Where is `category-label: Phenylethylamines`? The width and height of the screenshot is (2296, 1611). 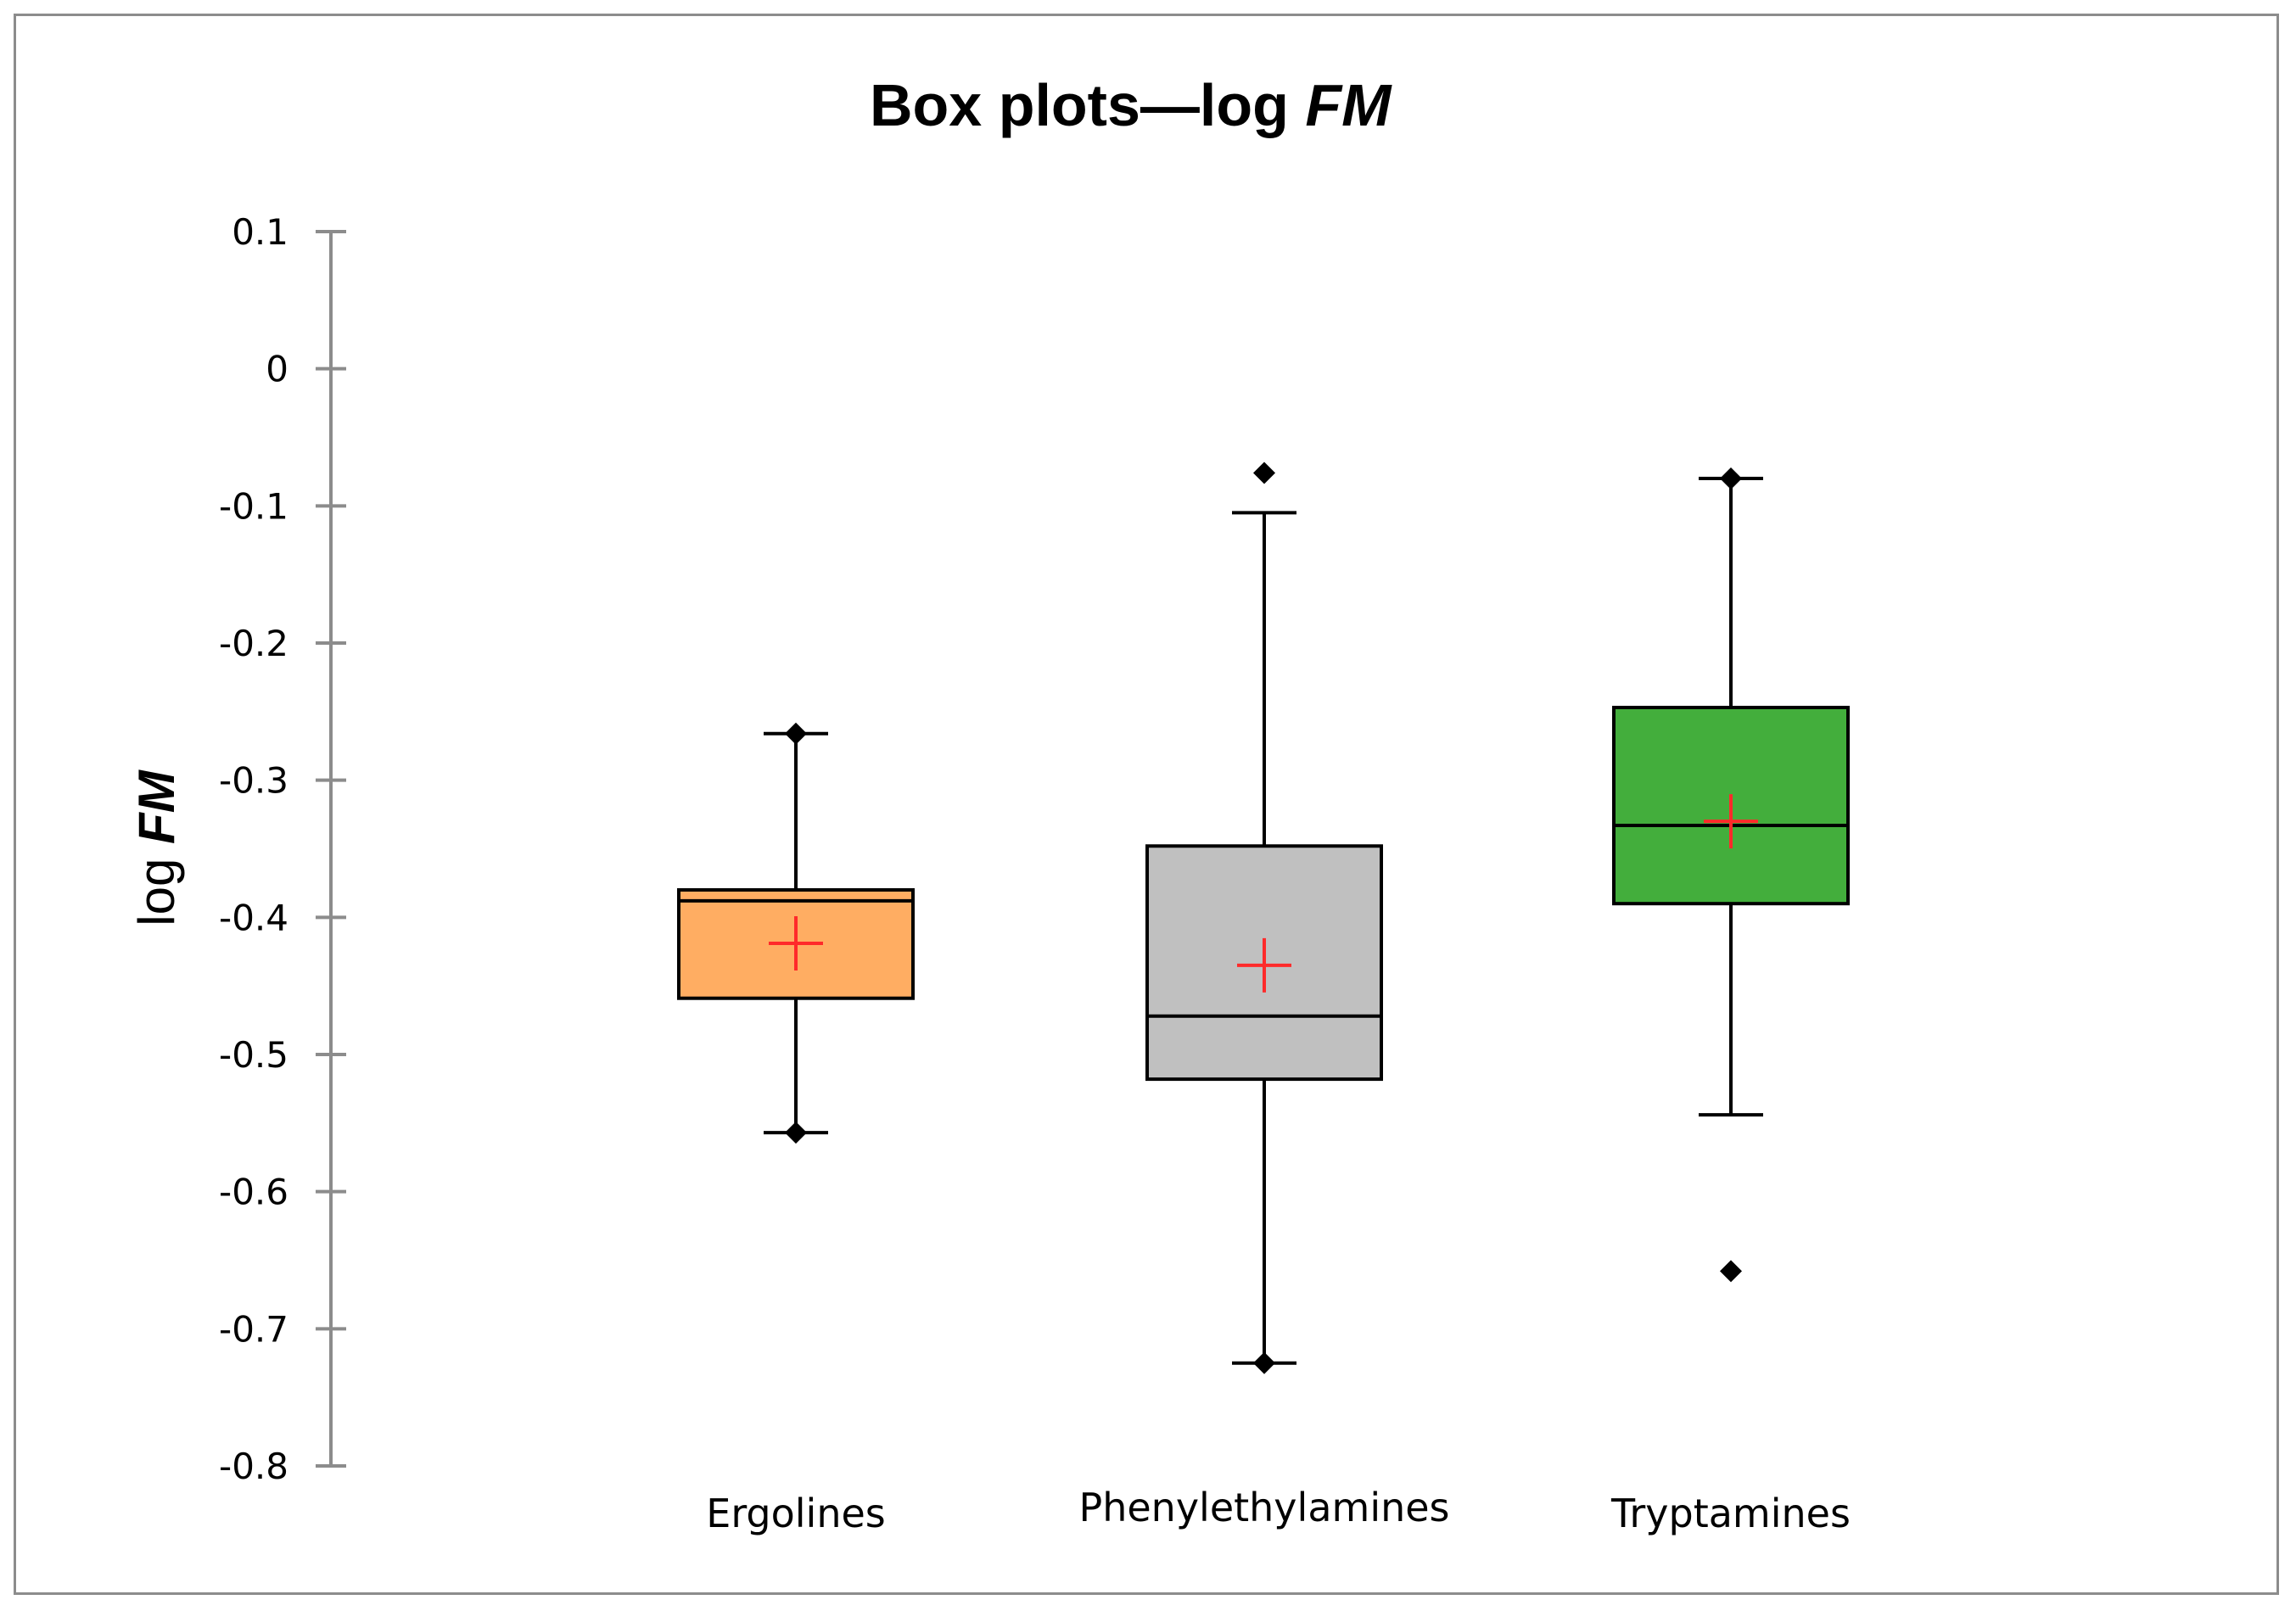
category-label: Phenylethylamines is located at coordinates (1263, 1507).